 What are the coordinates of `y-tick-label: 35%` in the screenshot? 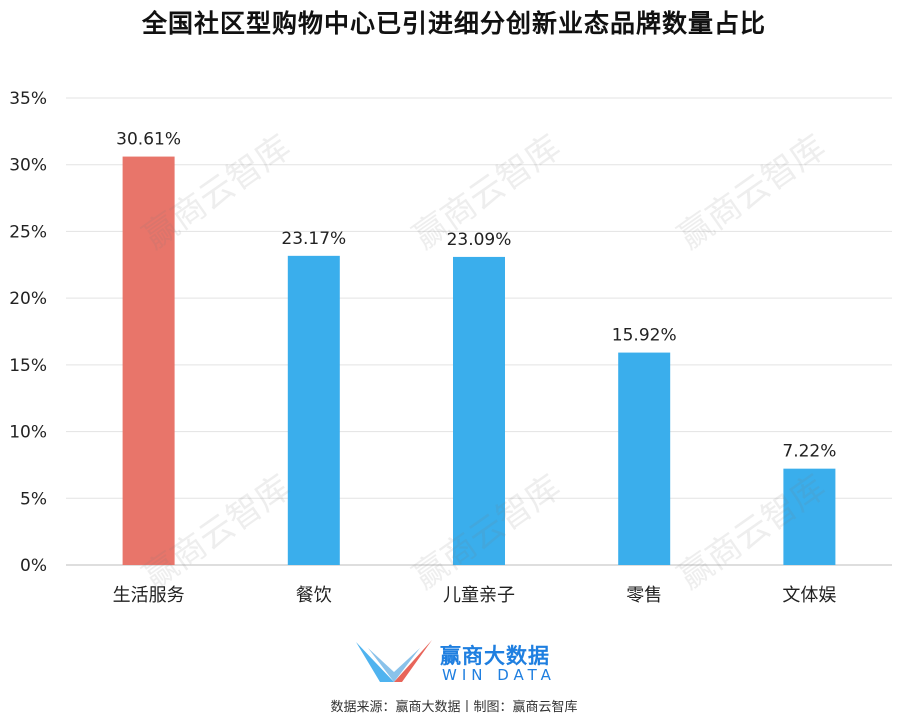 It's located at (28, 99).